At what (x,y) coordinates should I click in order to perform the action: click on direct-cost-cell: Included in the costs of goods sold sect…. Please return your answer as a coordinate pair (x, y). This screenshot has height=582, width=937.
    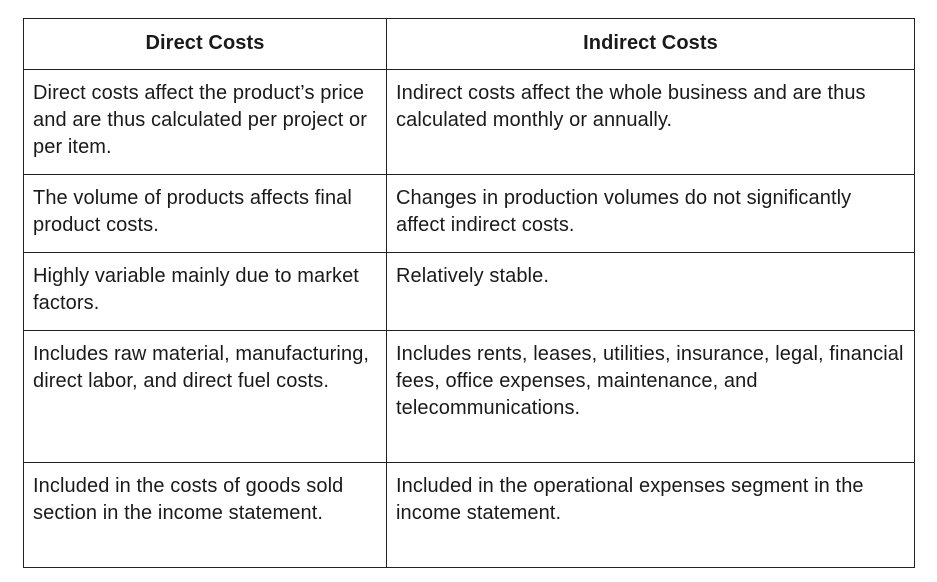
    Looking at the image, I should click on (205, 515).